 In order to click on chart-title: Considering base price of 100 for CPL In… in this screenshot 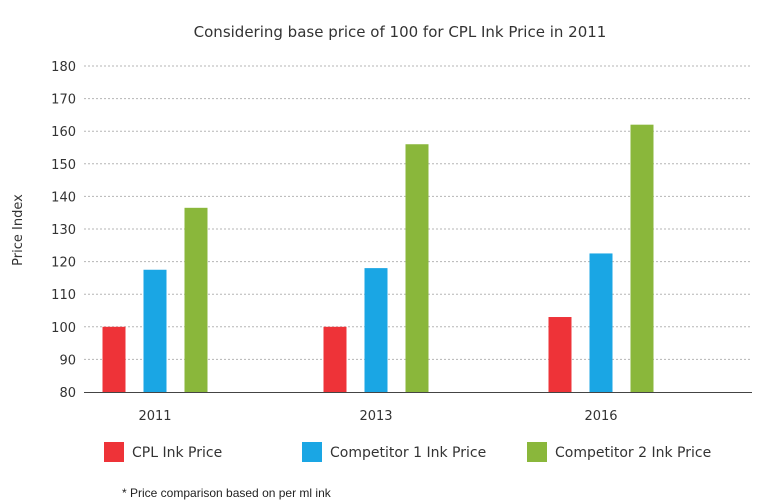, I will do `click(400, 32)`.